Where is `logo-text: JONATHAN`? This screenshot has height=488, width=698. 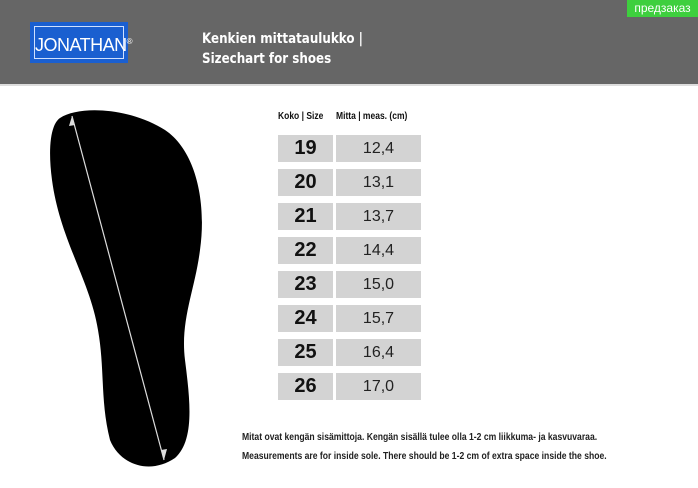
logo-text: JONATHAN is located at coordinates (81, 45).